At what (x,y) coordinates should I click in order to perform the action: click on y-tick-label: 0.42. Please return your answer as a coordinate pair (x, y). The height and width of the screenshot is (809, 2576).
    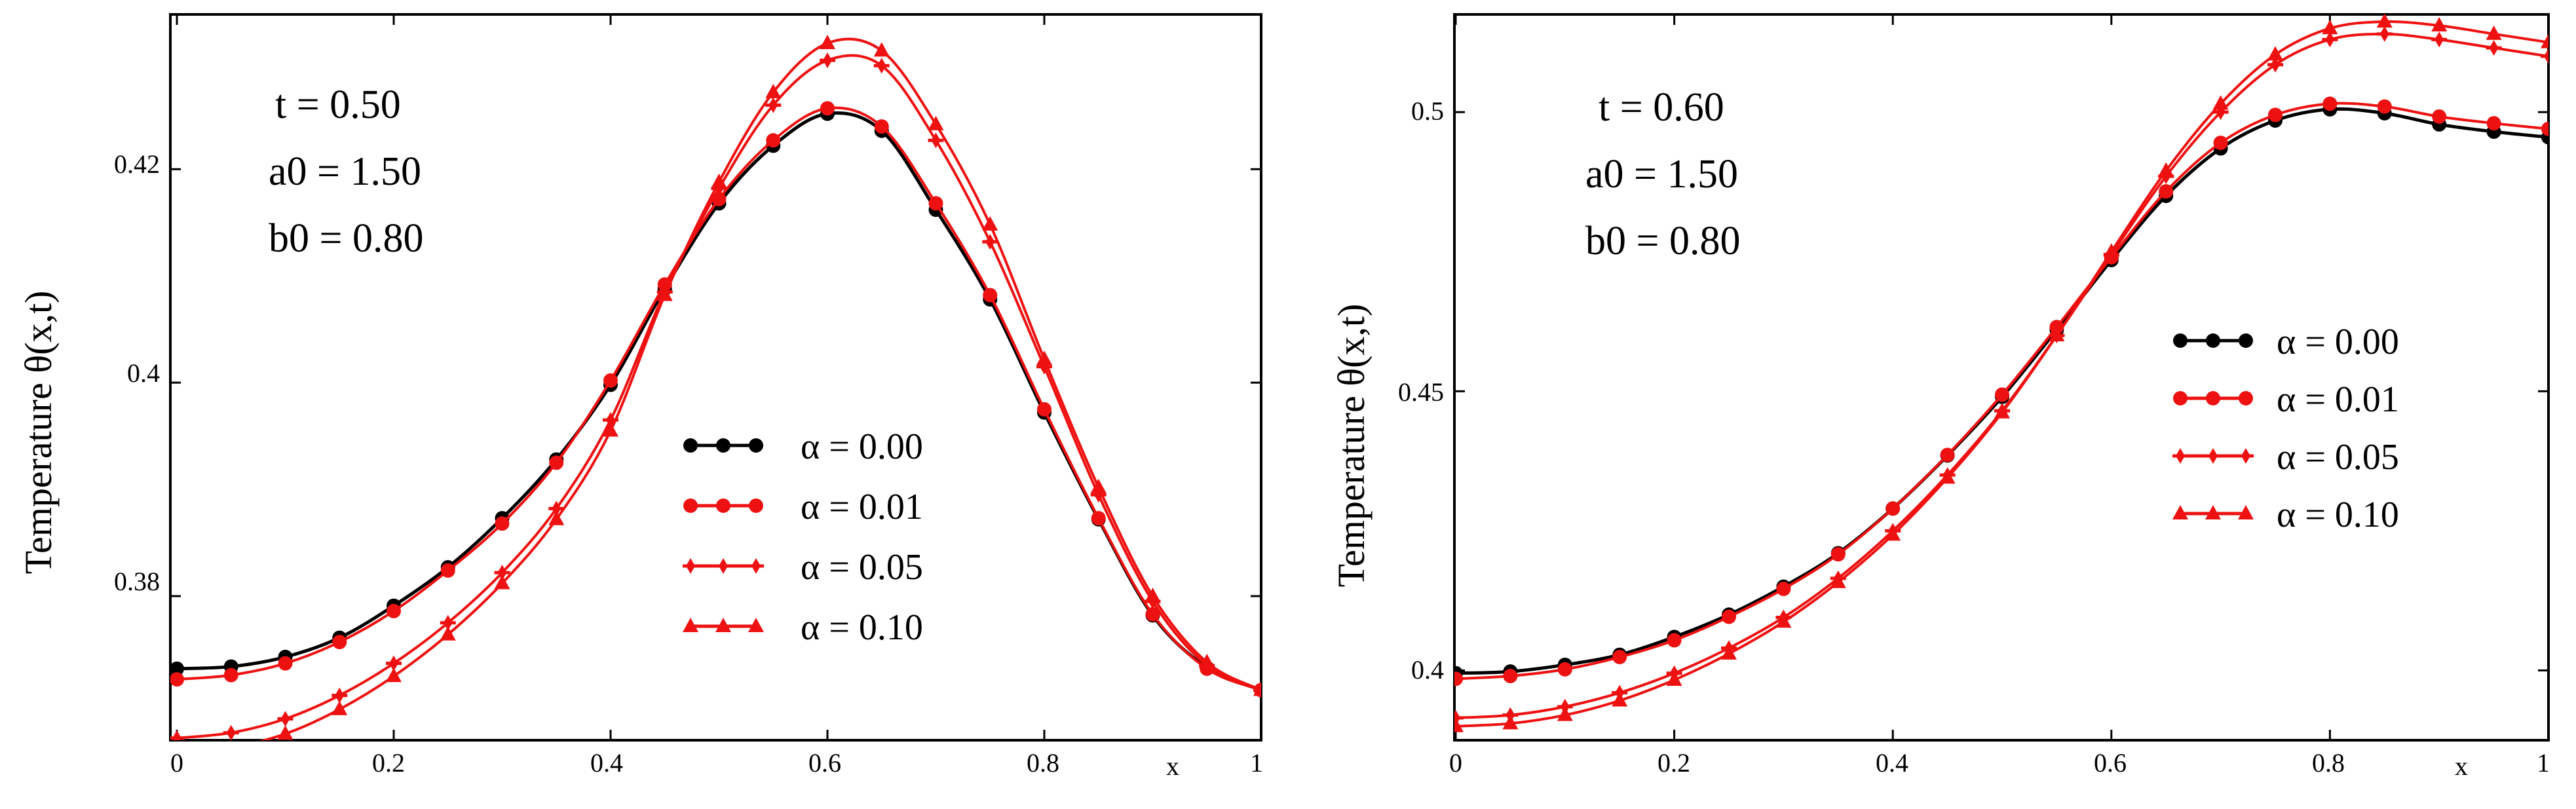
    Looking at the image, I should click on (137, 164).